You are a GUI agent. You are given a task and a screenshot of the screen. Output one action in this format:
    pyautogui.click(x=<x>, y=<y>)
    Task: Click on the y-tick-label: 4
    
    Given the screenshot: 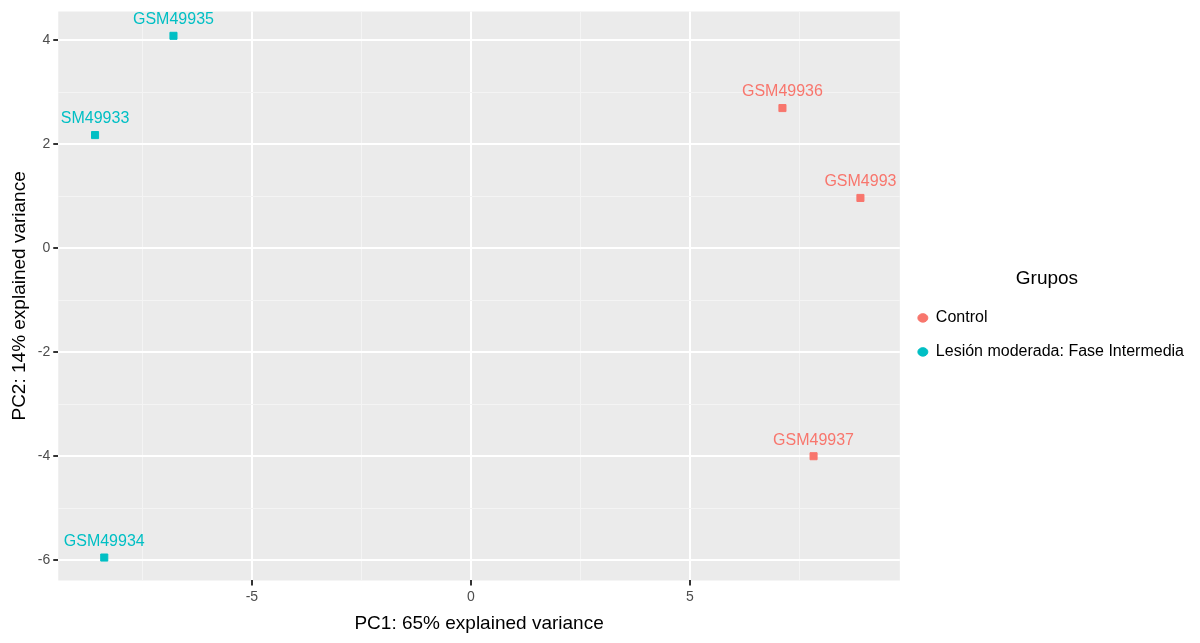 What is the action you would take?
    pyautogui.click(x=46, y=39)
    